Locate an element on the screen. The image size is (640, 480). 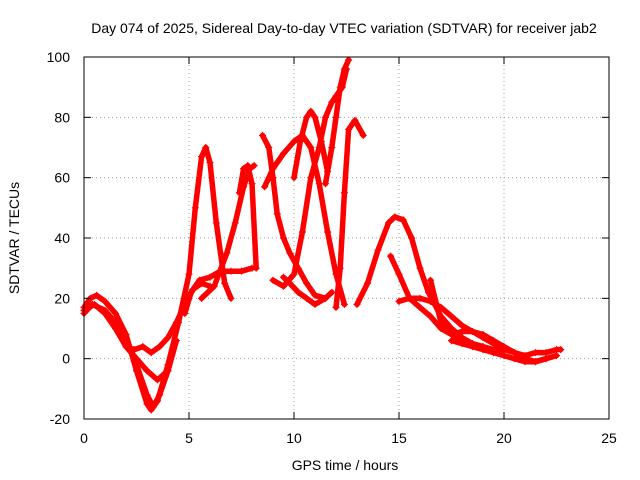
series-sat-k is located at coordinates (311, 144).